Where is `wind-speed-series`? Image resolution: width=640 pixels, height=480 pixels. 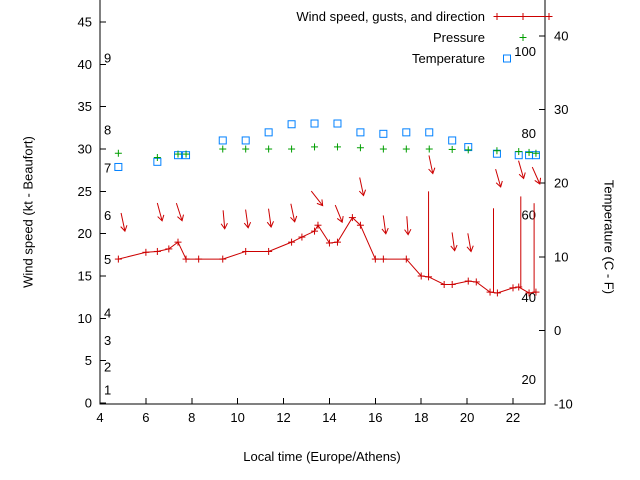 wind-speed-series is located at coordinates (327, 255).